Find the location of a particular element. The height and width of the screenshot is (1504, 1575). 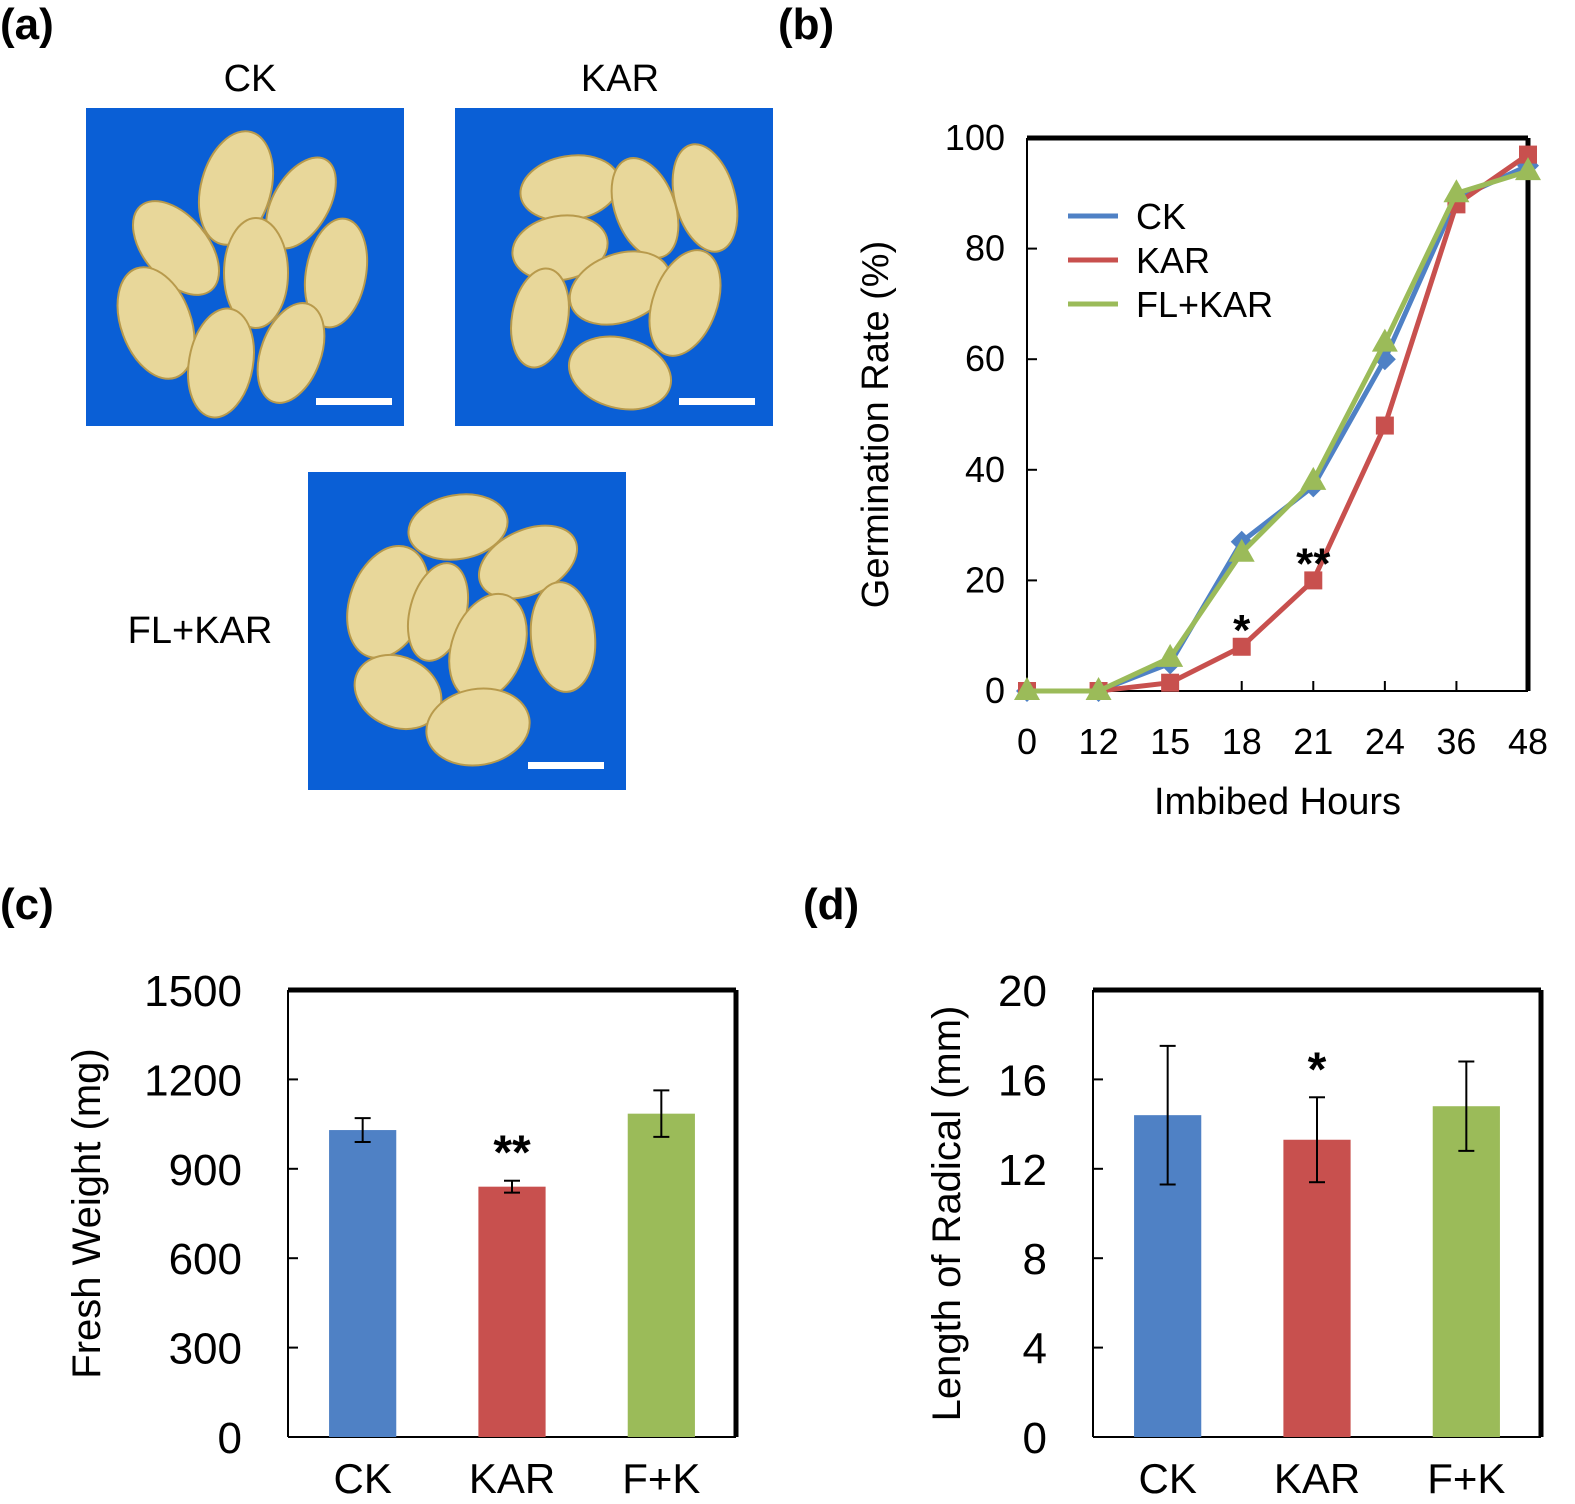

photo-ck-seeds is located at coordinates (245, 267).